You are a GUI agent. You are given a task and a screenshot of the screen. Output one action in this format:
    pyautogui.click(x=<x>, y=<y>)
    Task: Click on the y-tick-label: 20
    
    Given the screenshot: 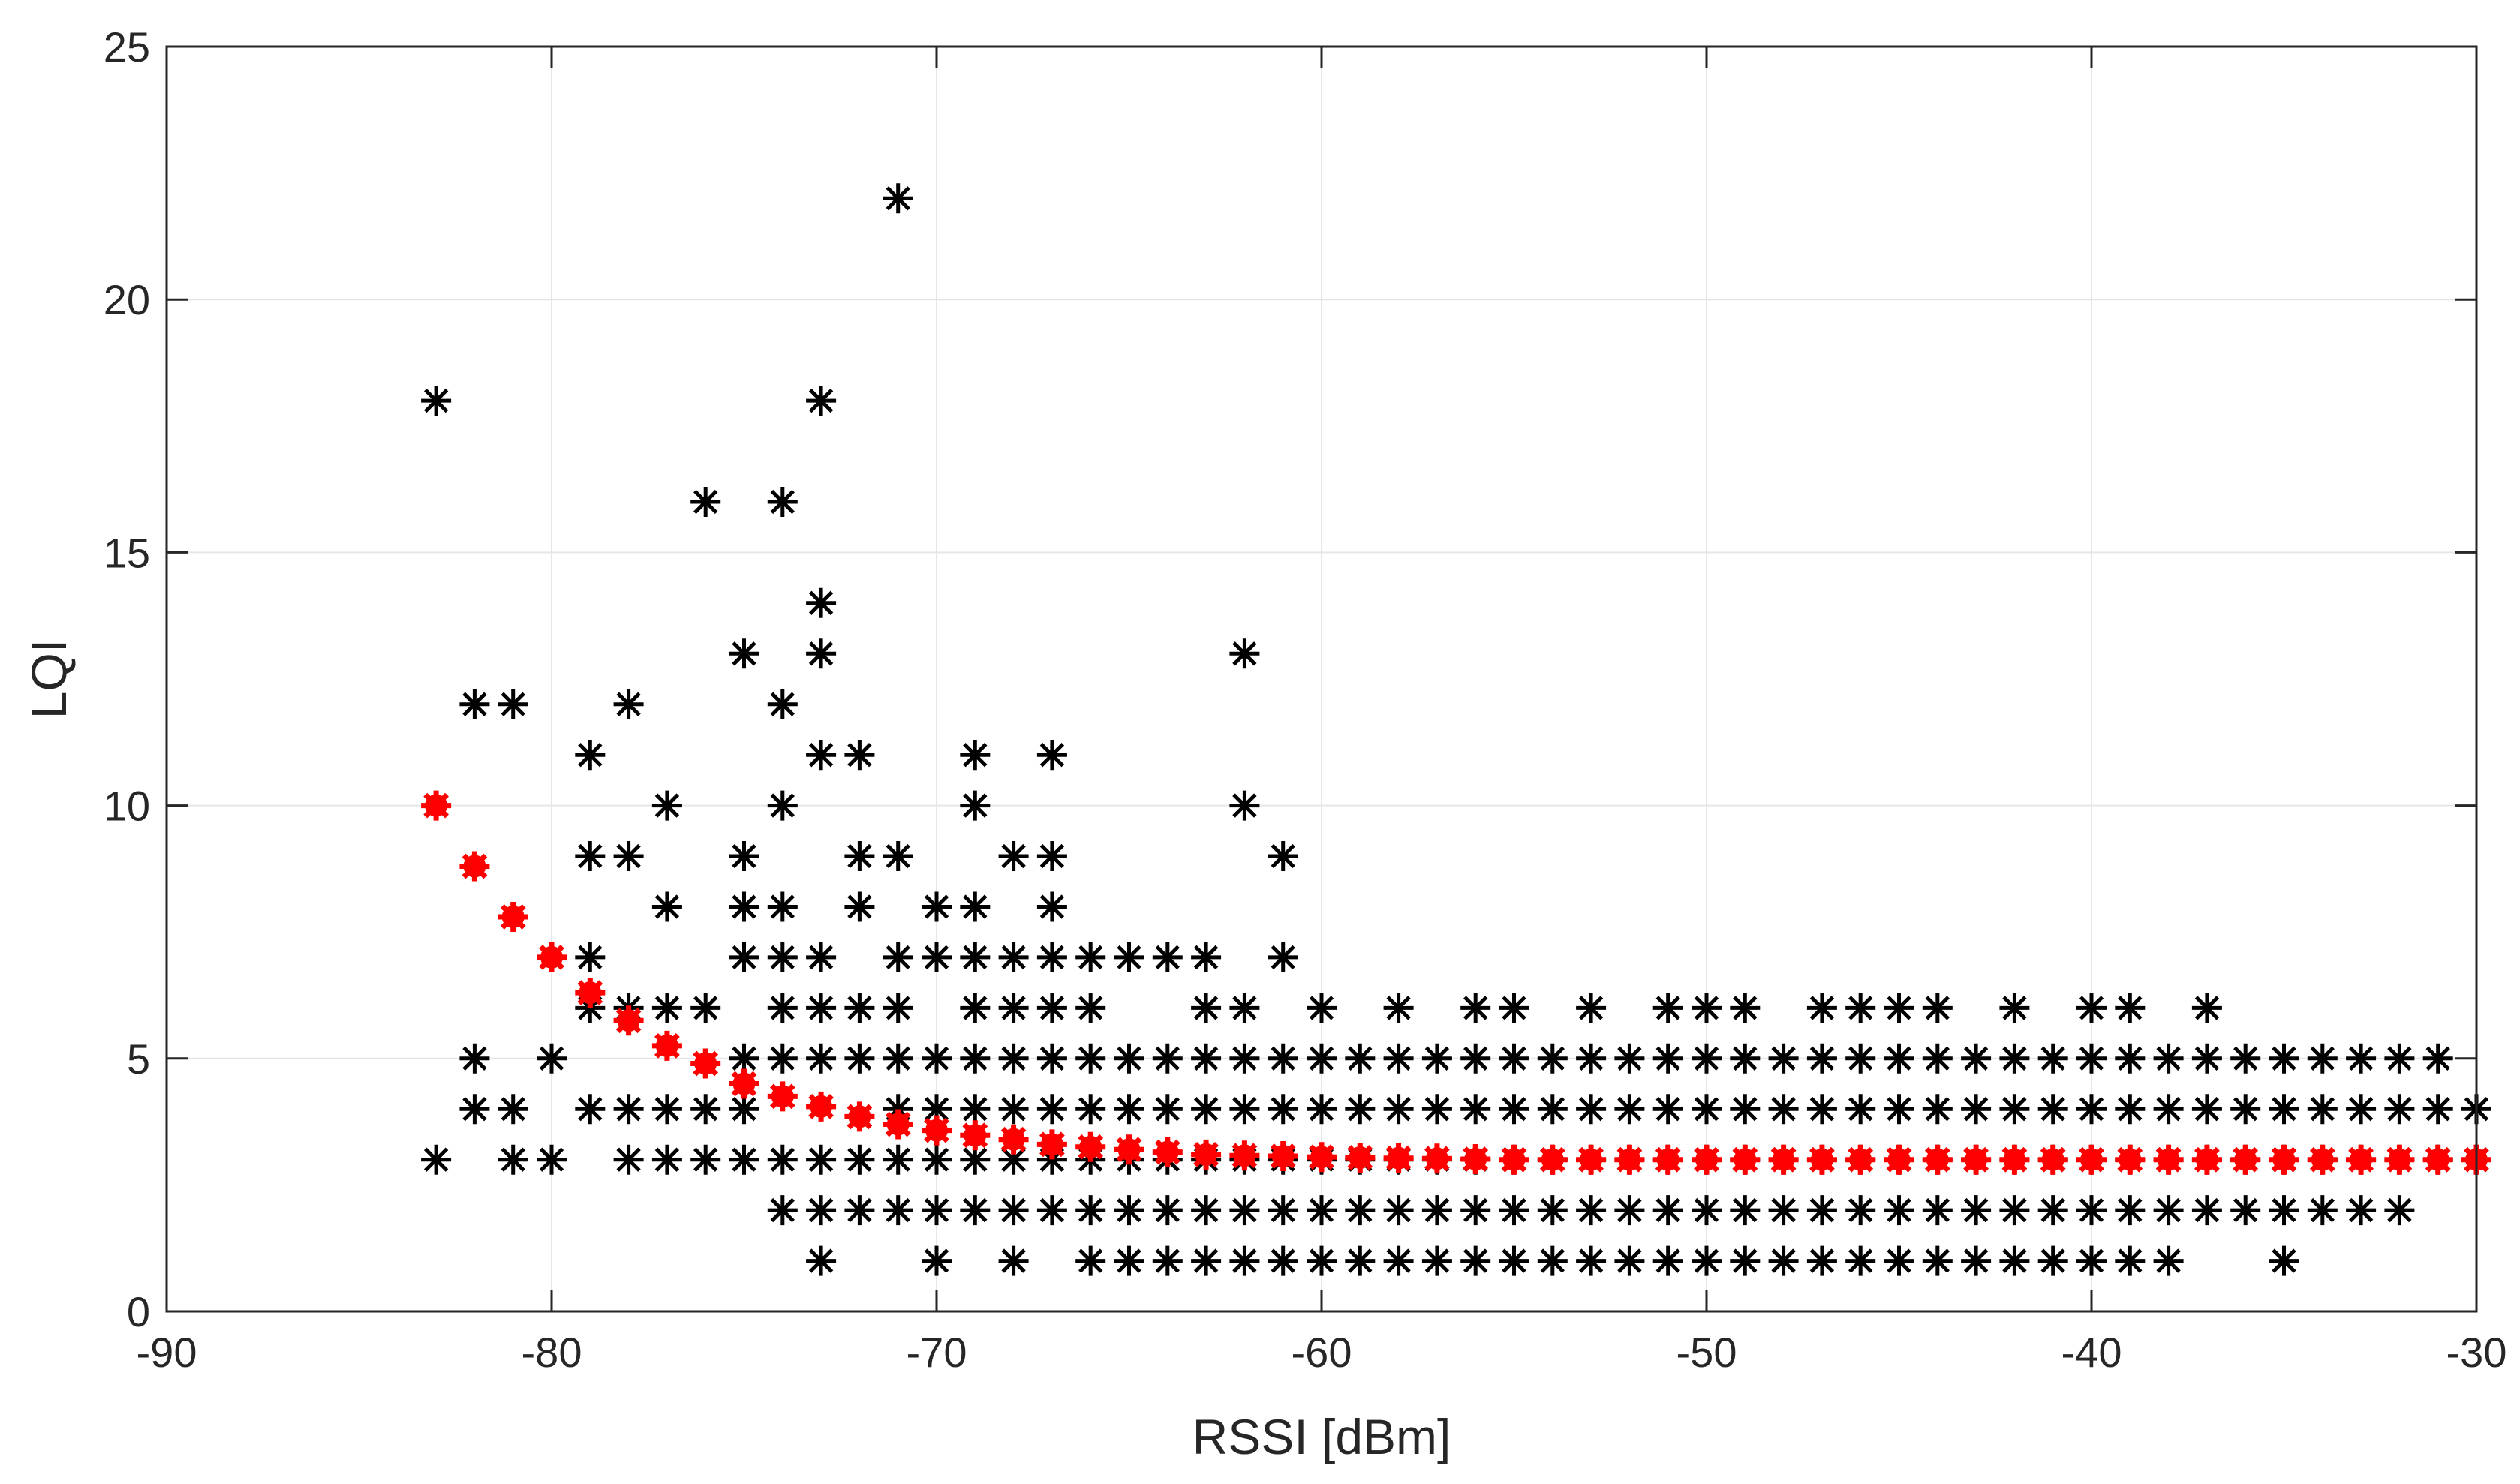 What is the action you would take?
    pyautogui.click(x=127, y=299)
    